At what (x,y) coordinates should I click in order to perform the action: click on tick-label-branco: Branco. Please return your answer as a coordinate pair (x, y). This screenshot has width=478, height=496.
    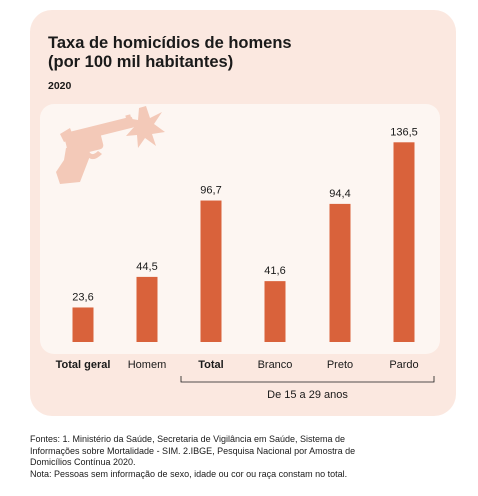
    Looking at the image, I should click on (275, 365).